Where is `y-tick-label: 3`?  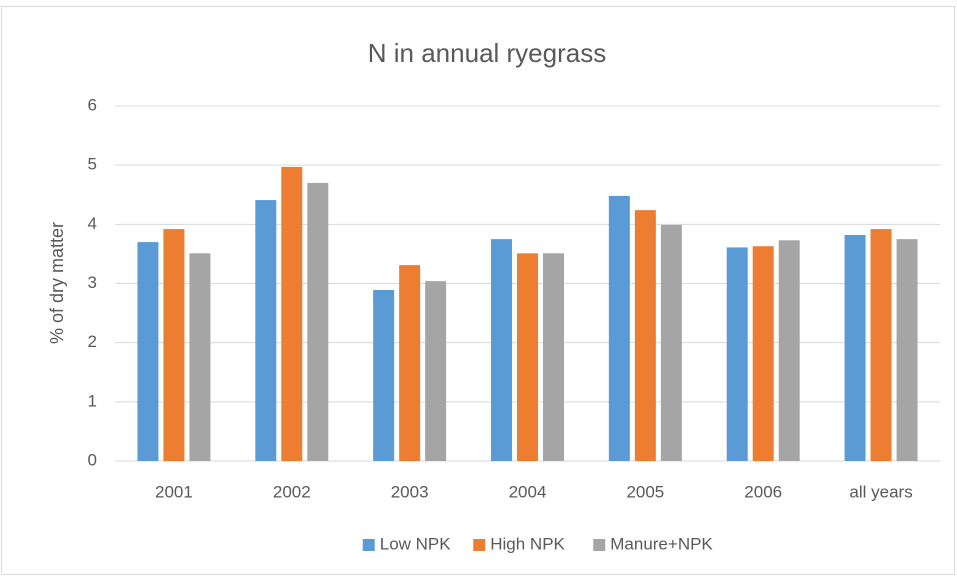
y-tick-label: 3 is located at coordinates (92, 282).